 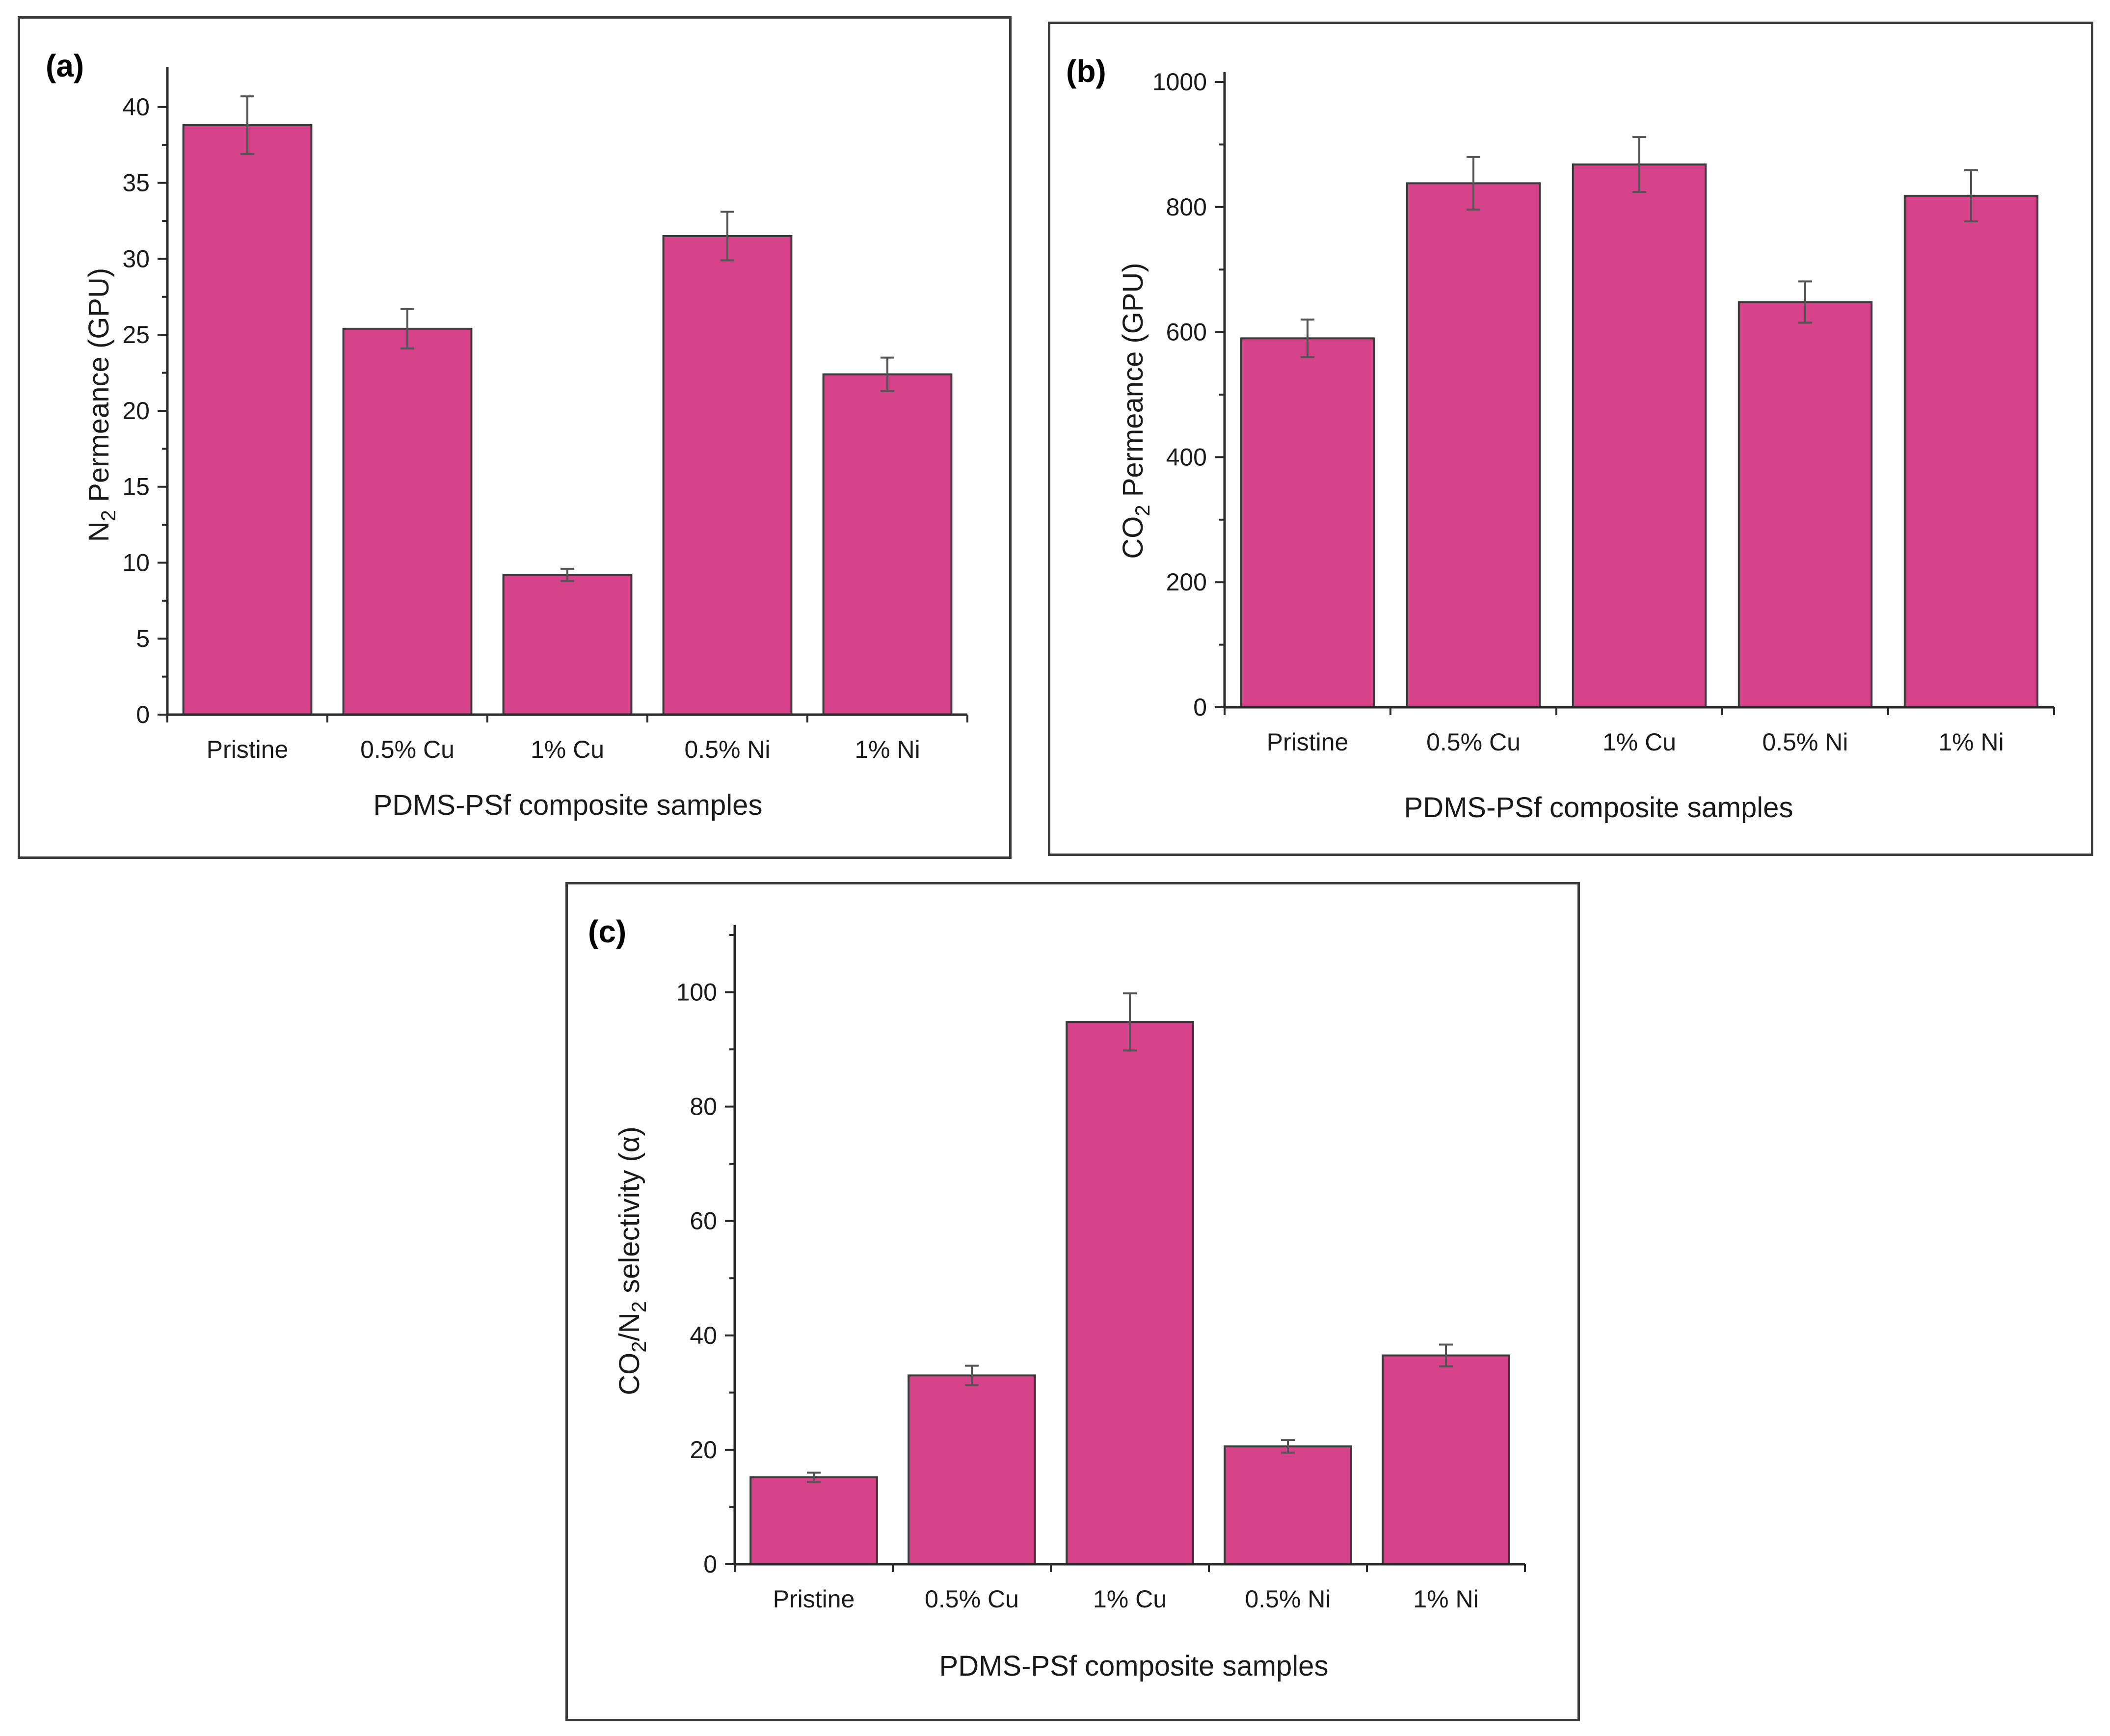 What do you see at coordinates (710, 1564) in the screenshot?
I see `y-tick-label-c-0: 0` at bounding box center [710, 1564].